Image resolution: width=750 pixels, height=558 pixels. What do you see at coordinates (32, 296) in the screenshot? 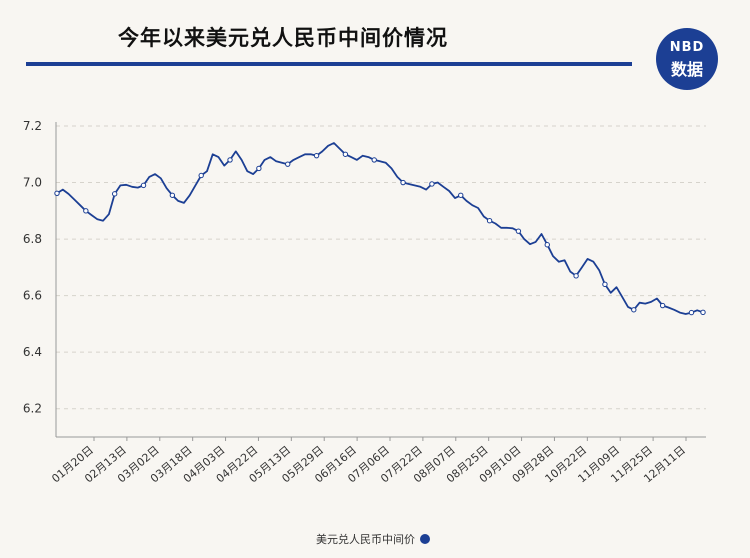
I see `y-tick-label: 6.6` at bounding box center [32, 296].